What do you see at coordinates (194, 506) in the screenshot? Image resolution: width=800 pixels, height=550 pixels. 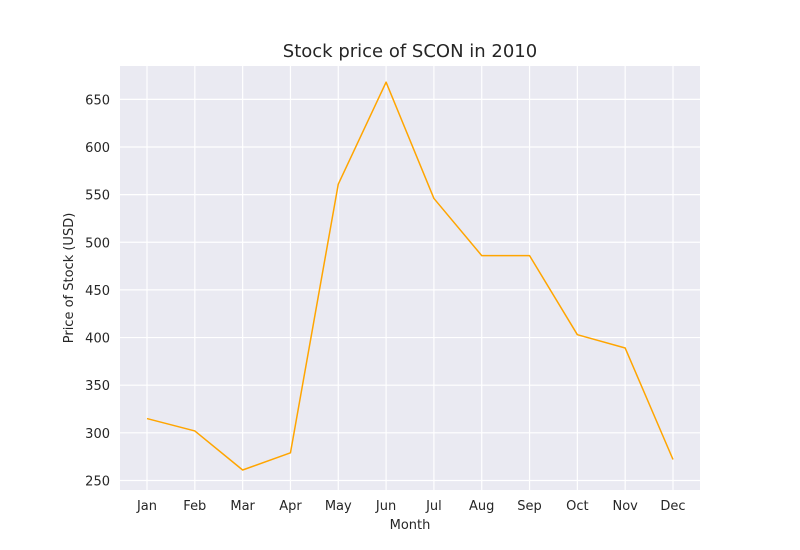 I see `x-tick-label: Feb` at bounding box center [194, 506].